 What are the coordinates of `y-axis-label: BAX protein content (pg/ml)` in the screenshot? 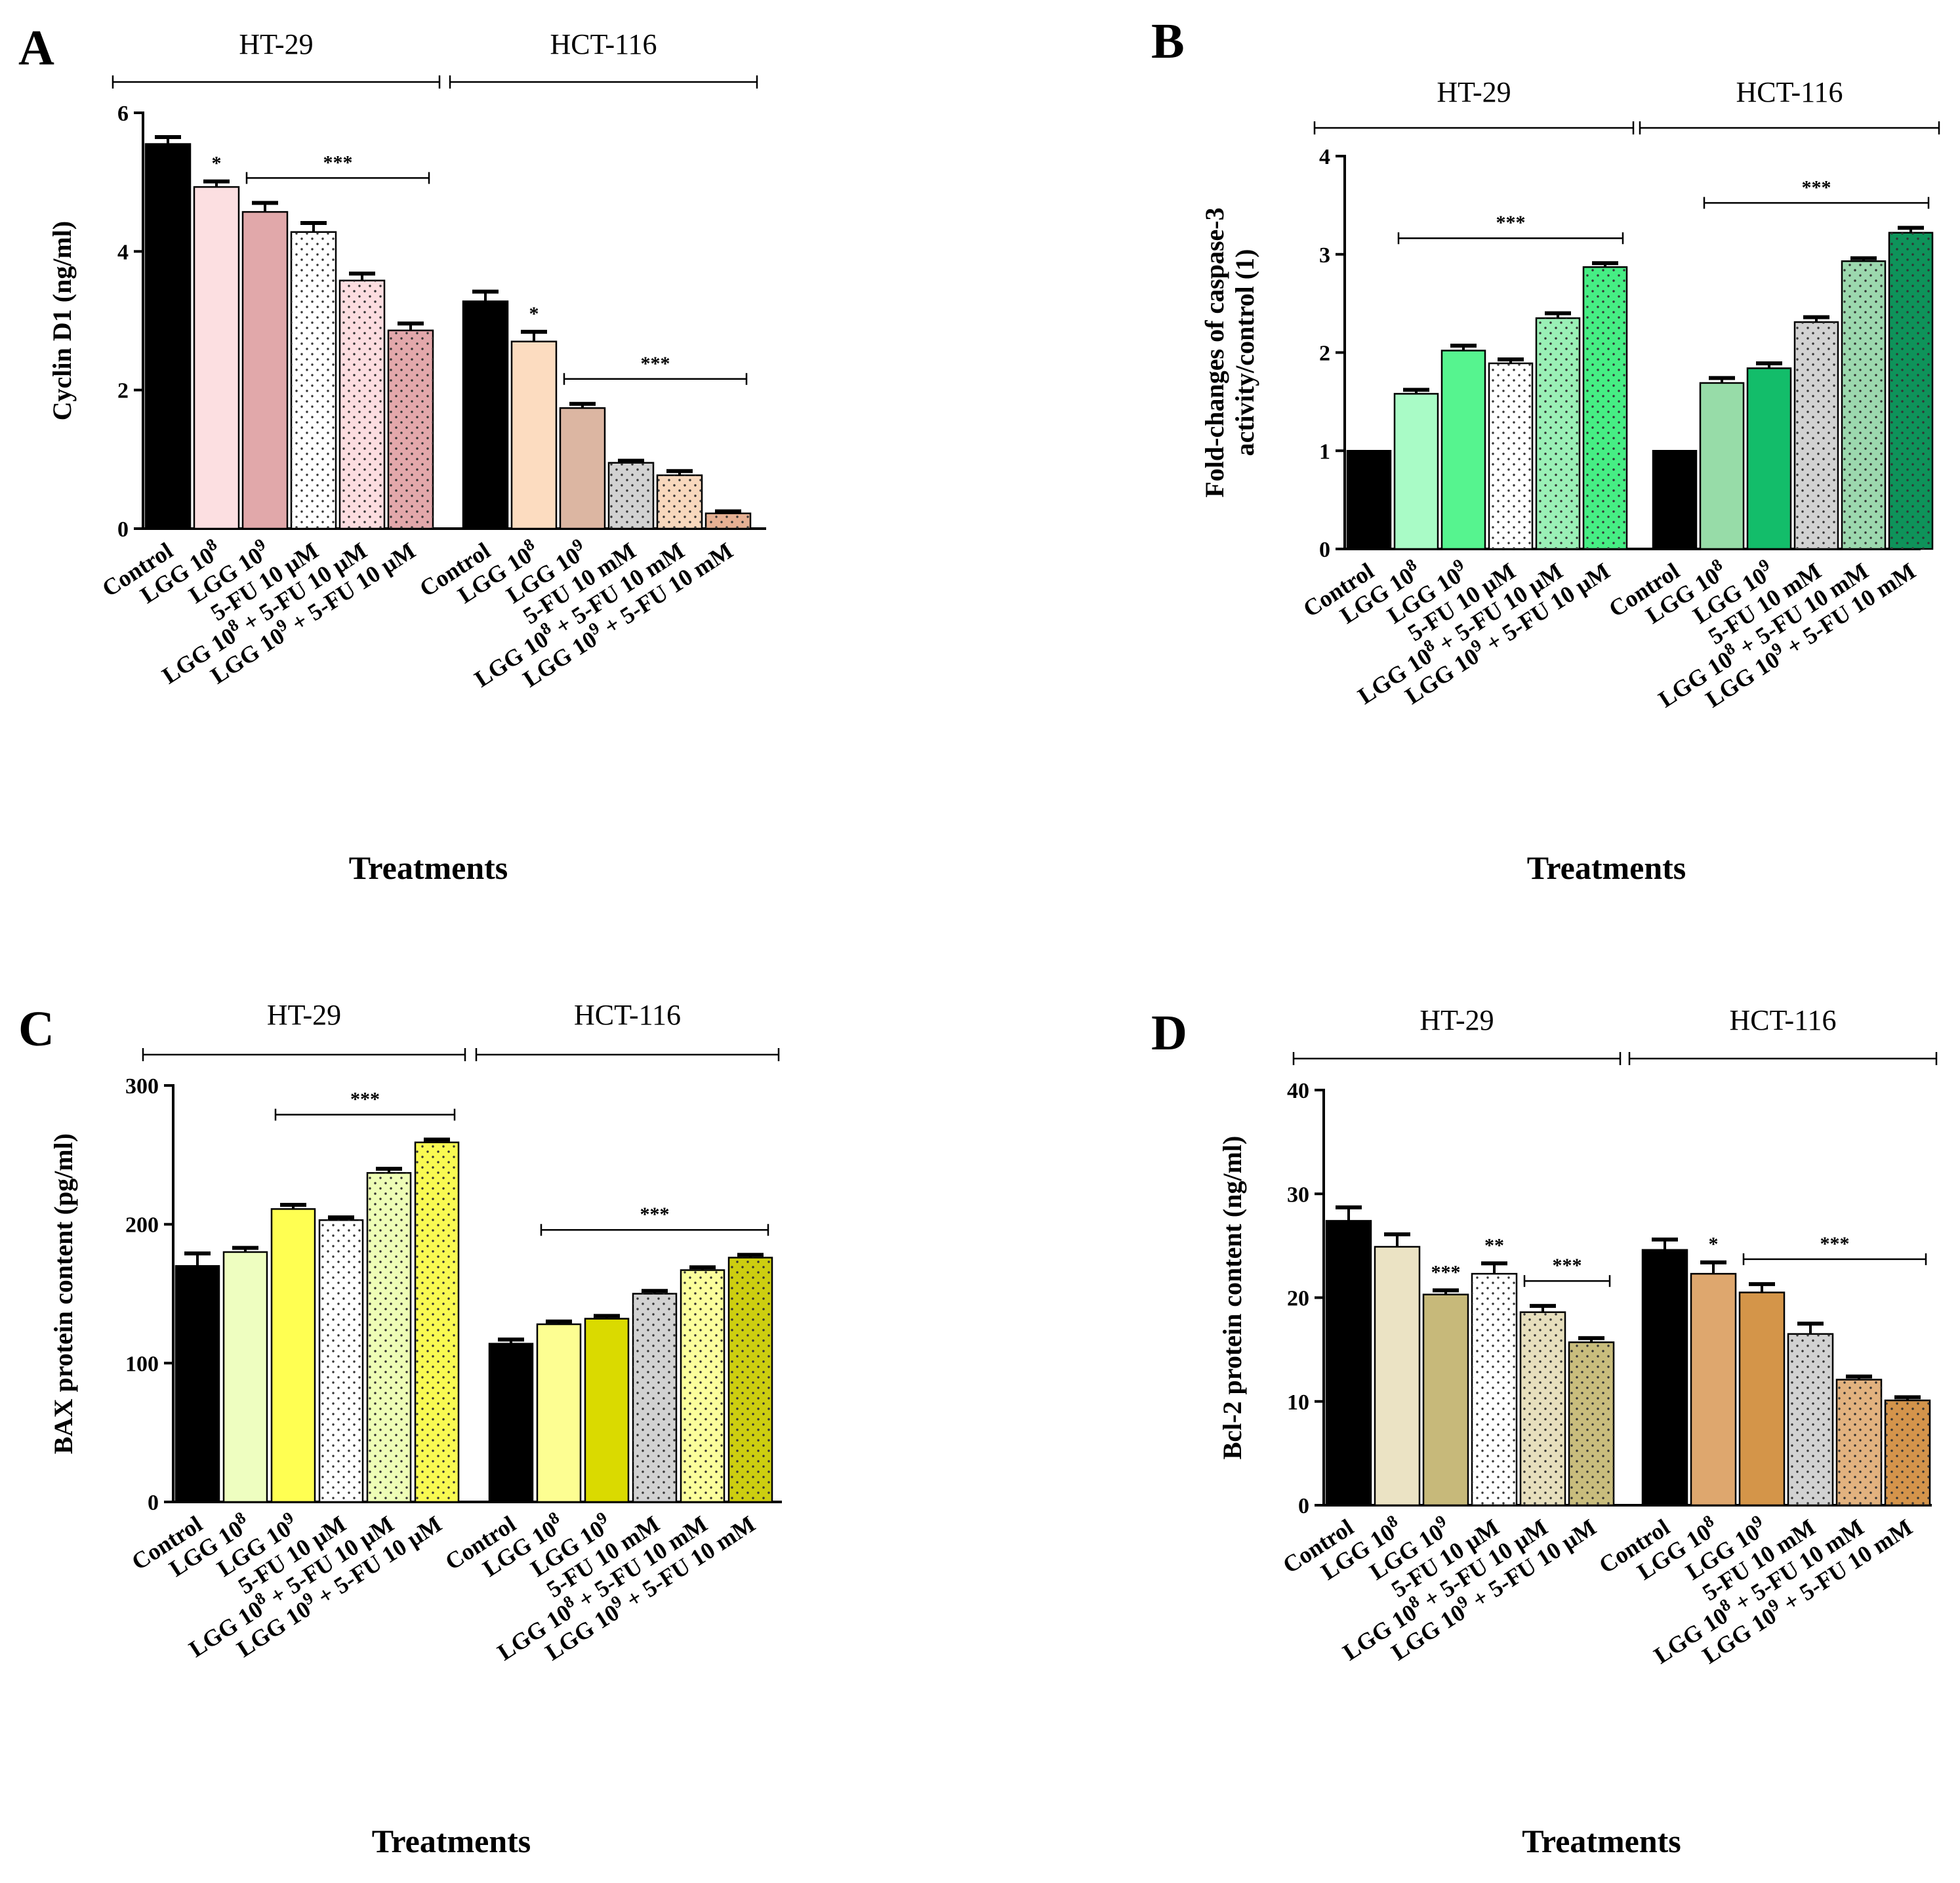 It's located at (64, 1293).